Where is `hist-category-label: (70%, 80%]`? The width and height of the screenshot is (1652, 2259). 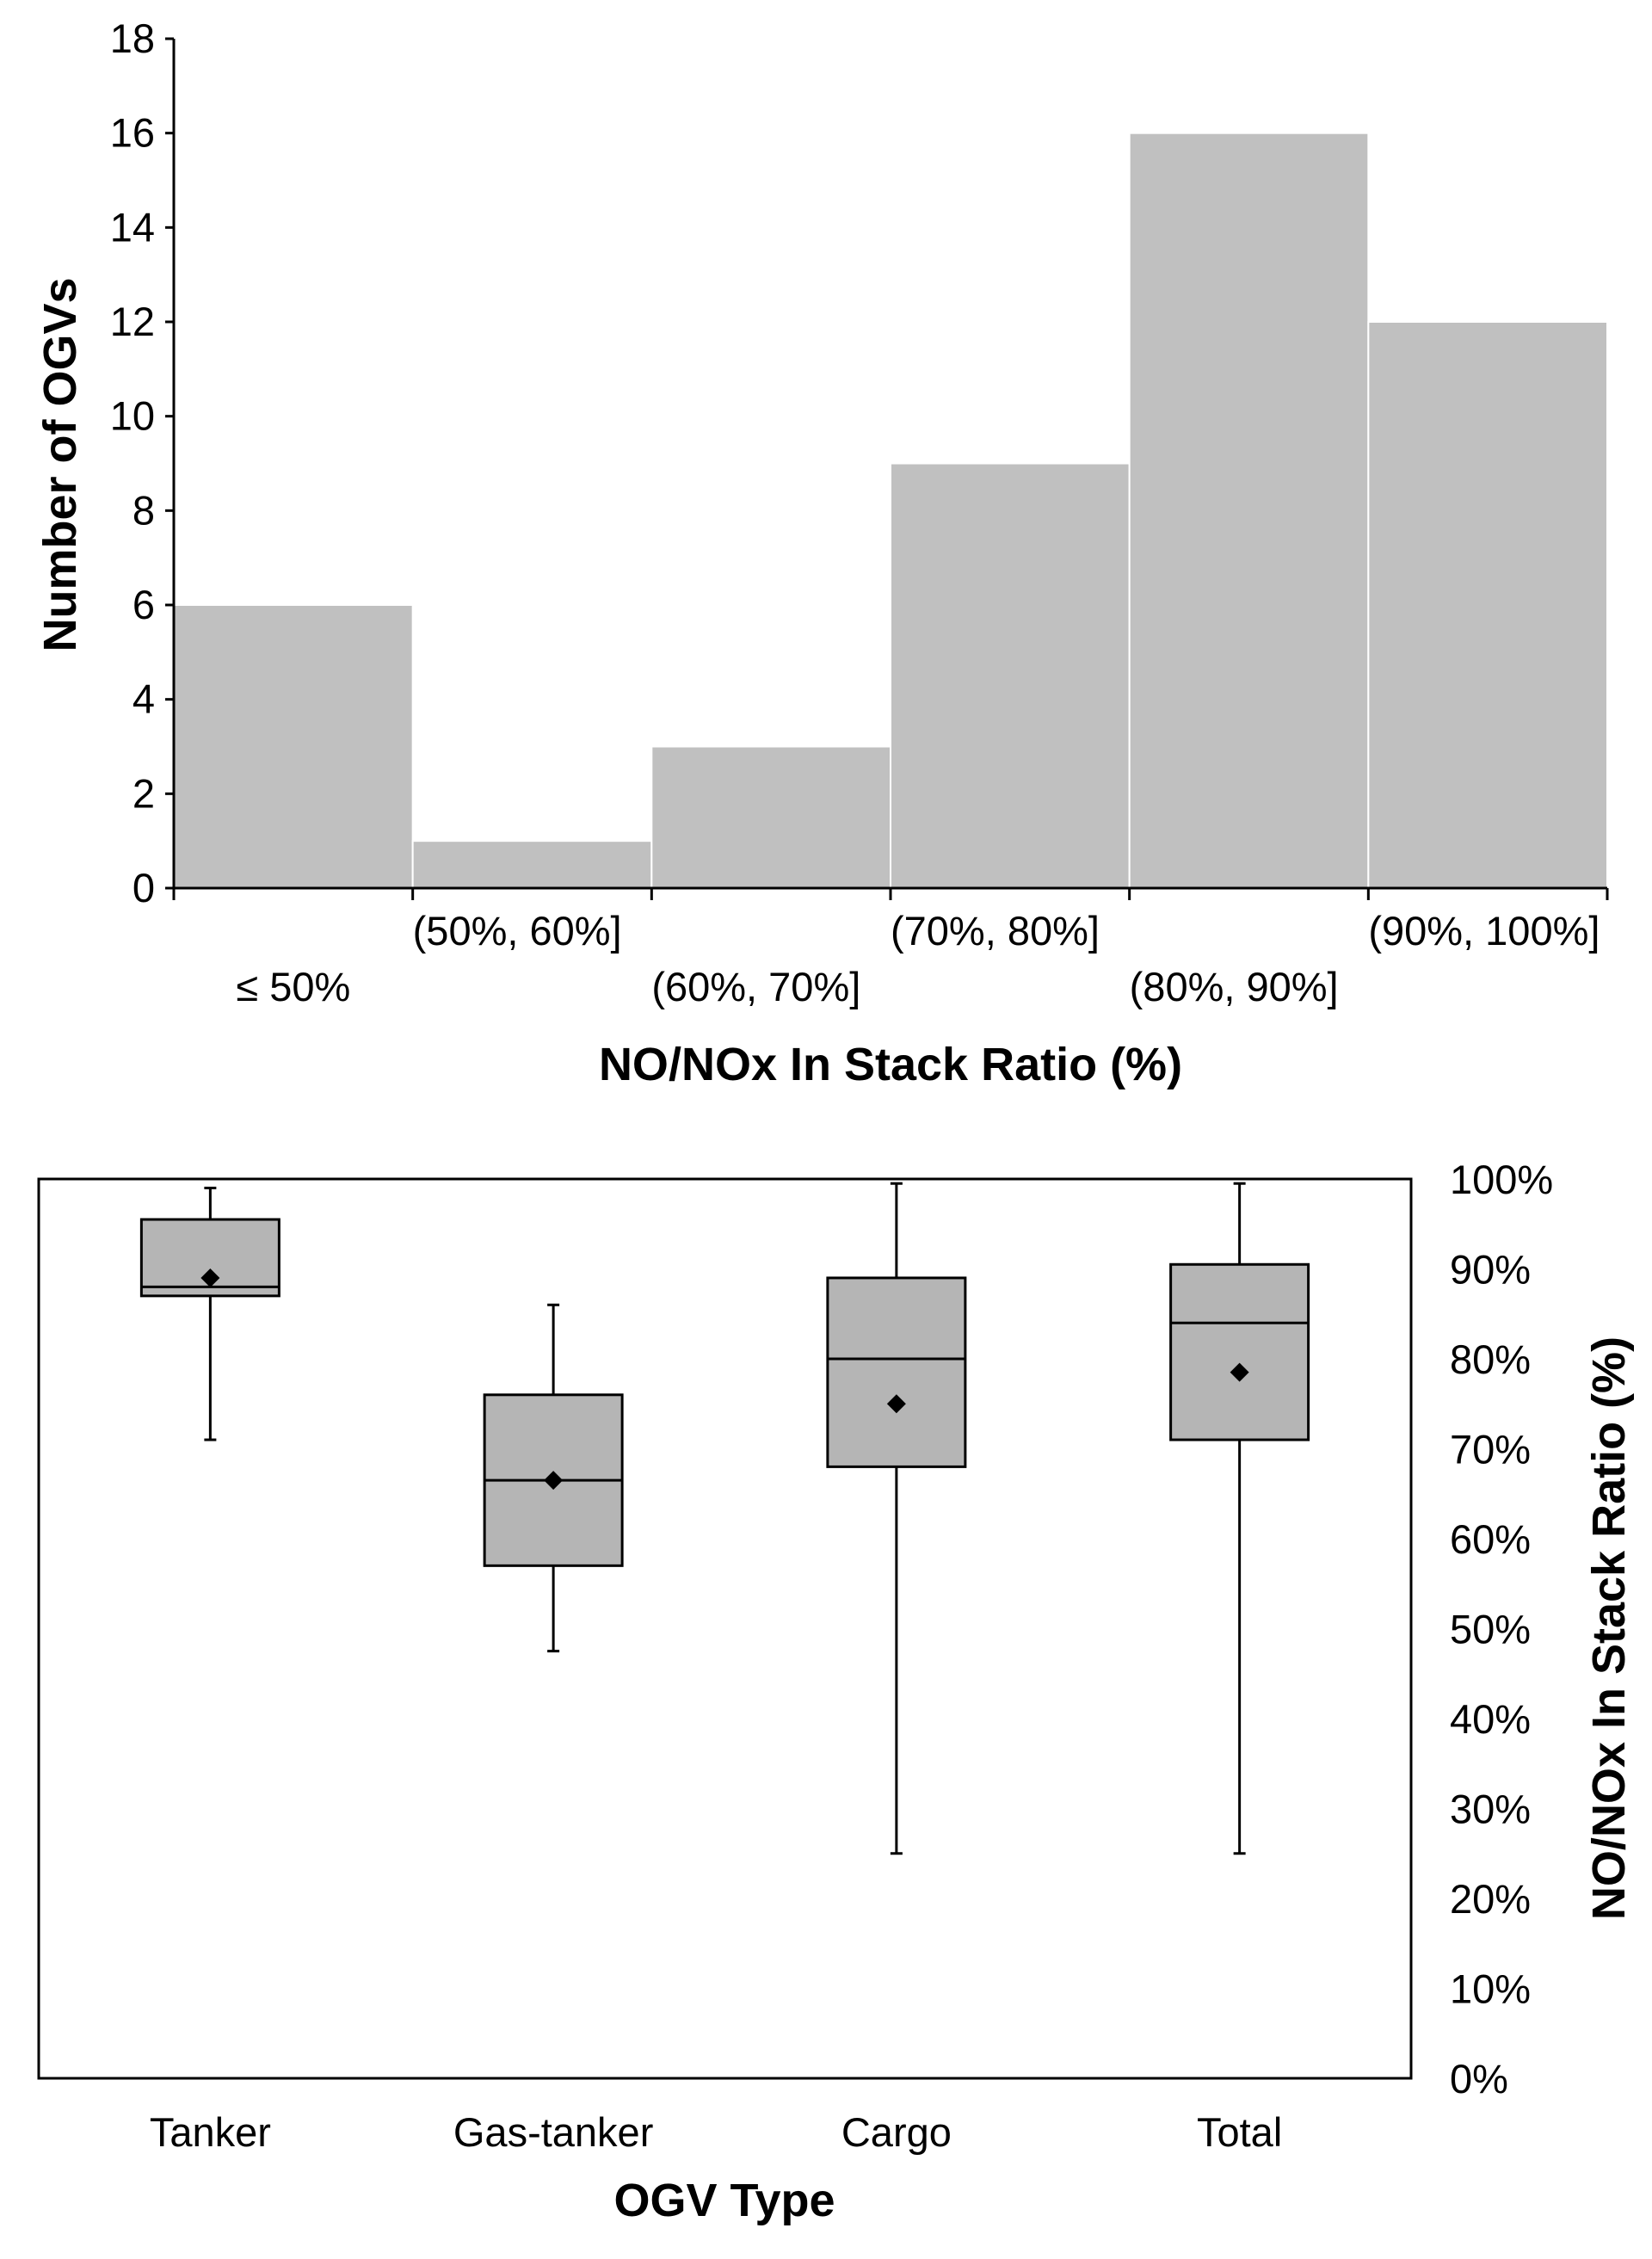
hist-category-label: (70%, 80%] is located at coordinates (995, 931).